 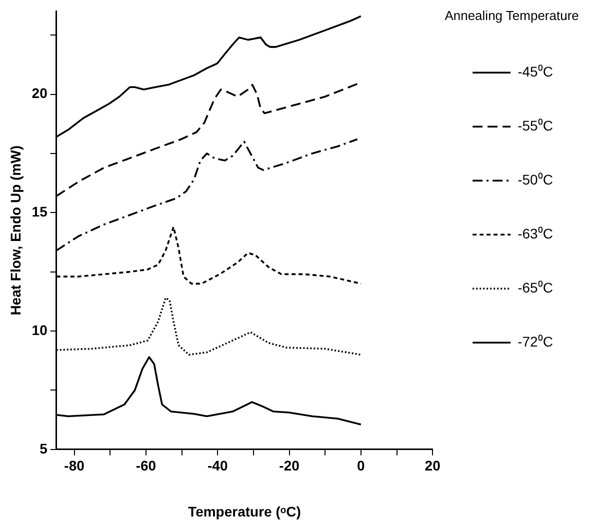 I want to click on legend-label: -50⁰C, so click(x=535, y=179).